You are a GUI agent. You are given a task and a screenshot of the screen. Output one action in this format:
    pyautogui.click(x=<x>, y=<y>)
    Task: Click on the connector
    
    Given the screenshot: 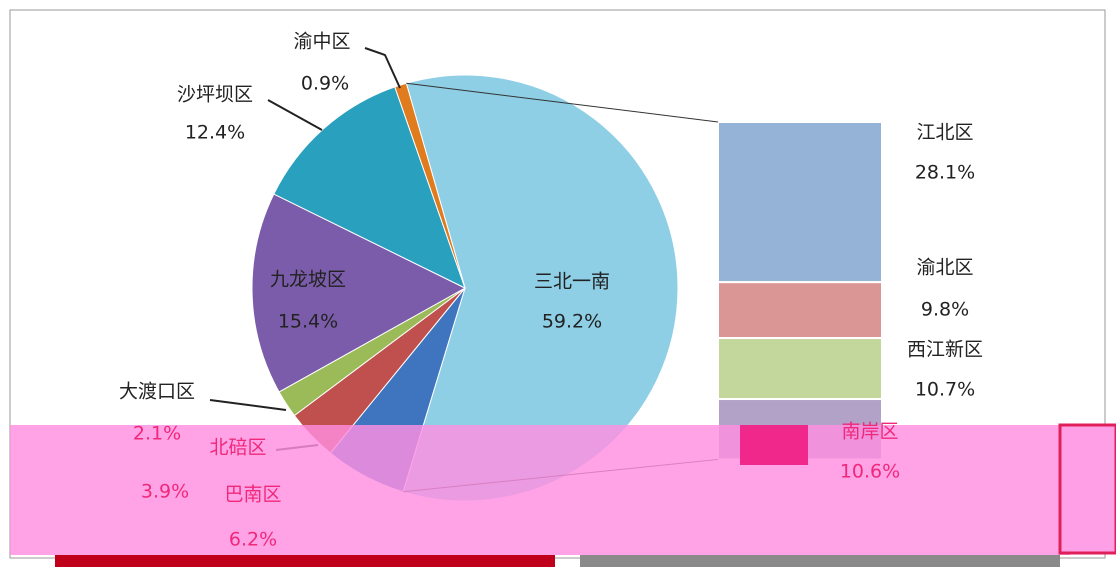 What is the action you would take?
    pyautogui.click(x=562, y=102)
    